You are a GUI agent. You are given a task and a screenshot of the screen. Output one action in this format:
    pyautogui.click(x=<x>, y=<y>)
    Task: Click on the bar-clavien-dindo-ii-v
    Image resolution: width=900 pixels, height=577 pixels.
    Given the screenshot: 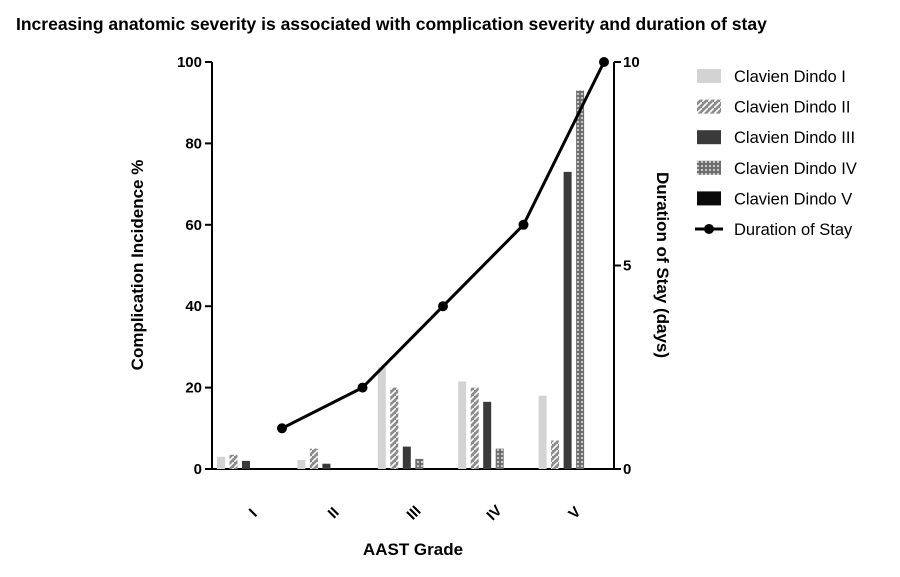 What is the action you would take?
    pyautogui.click(x=555, y=454)
    